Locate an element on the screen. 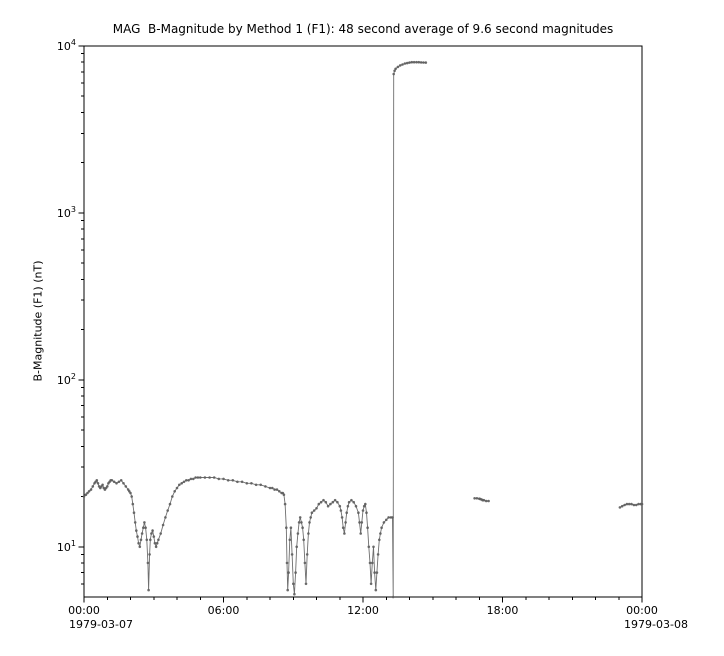 The width and height of the screenshot is (724, 656). x-tick-label: 06:00 is located at coordinates (224, 610).